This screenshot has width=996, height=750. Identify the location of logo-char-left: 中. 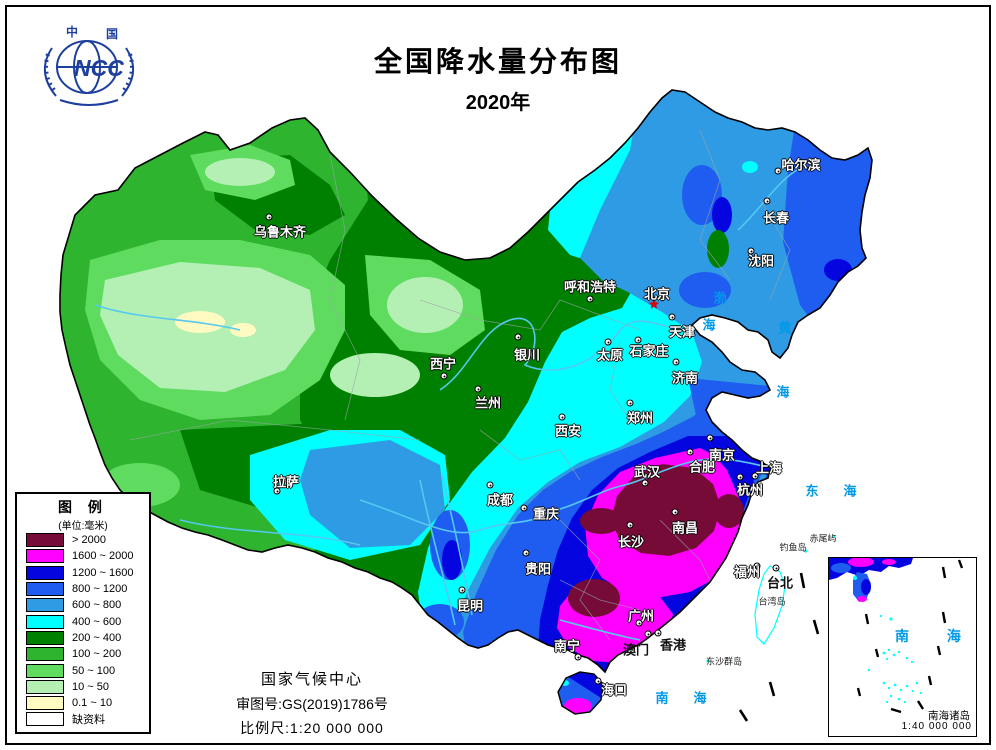
(72, 31).